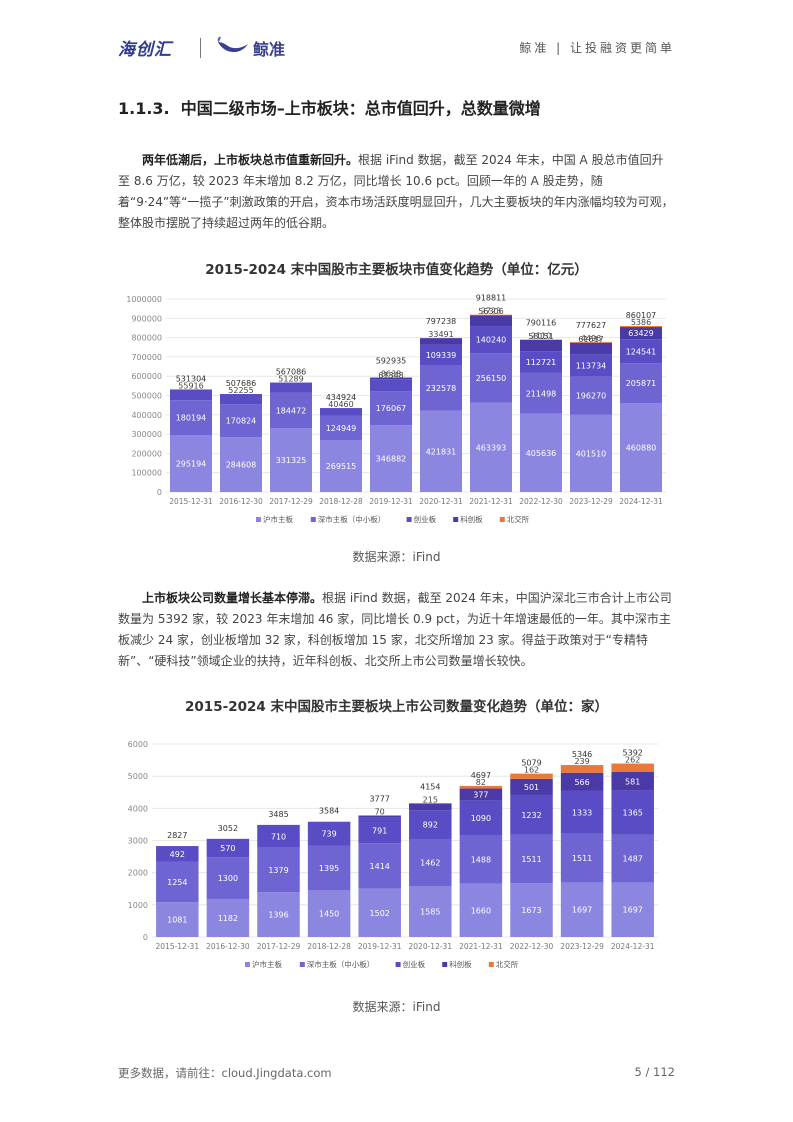 The height and width of the screenshot is (1122, 793). What do you see at coordinates (391, 408) in the screenshot?
I see `data-label: 176067` at bounding box center [391, 408].